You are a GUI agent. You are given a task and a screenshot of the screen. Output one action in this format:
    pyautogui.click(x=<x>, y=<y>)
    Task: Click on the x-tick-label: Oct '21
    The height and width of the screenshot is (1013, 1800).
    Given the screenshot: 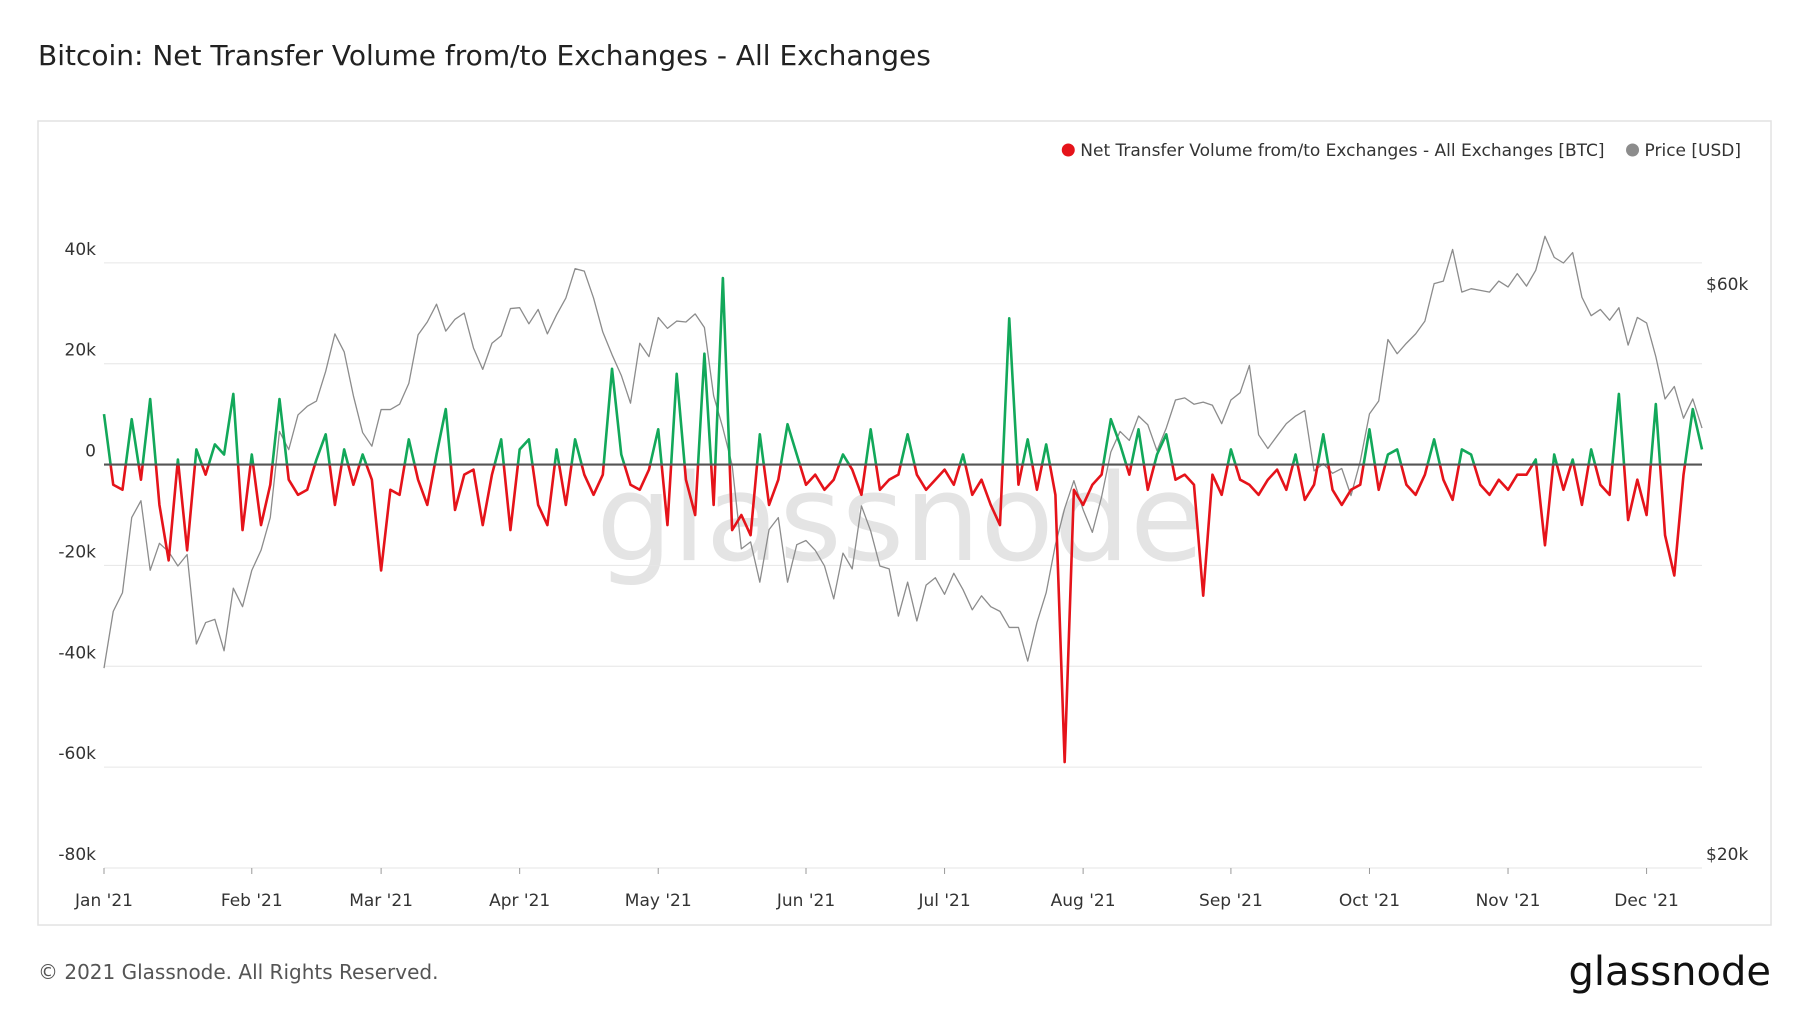 What is the action you would take?
    pyautogui.click(x=1369, y=901)
    